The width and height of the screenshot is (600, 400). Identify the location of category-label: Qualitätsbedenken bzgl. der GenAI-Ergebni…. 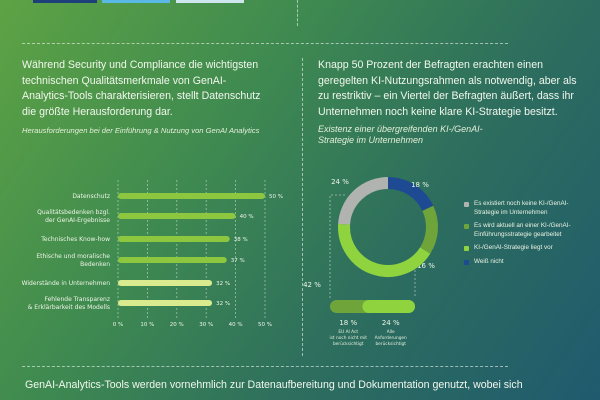
(73, 216).